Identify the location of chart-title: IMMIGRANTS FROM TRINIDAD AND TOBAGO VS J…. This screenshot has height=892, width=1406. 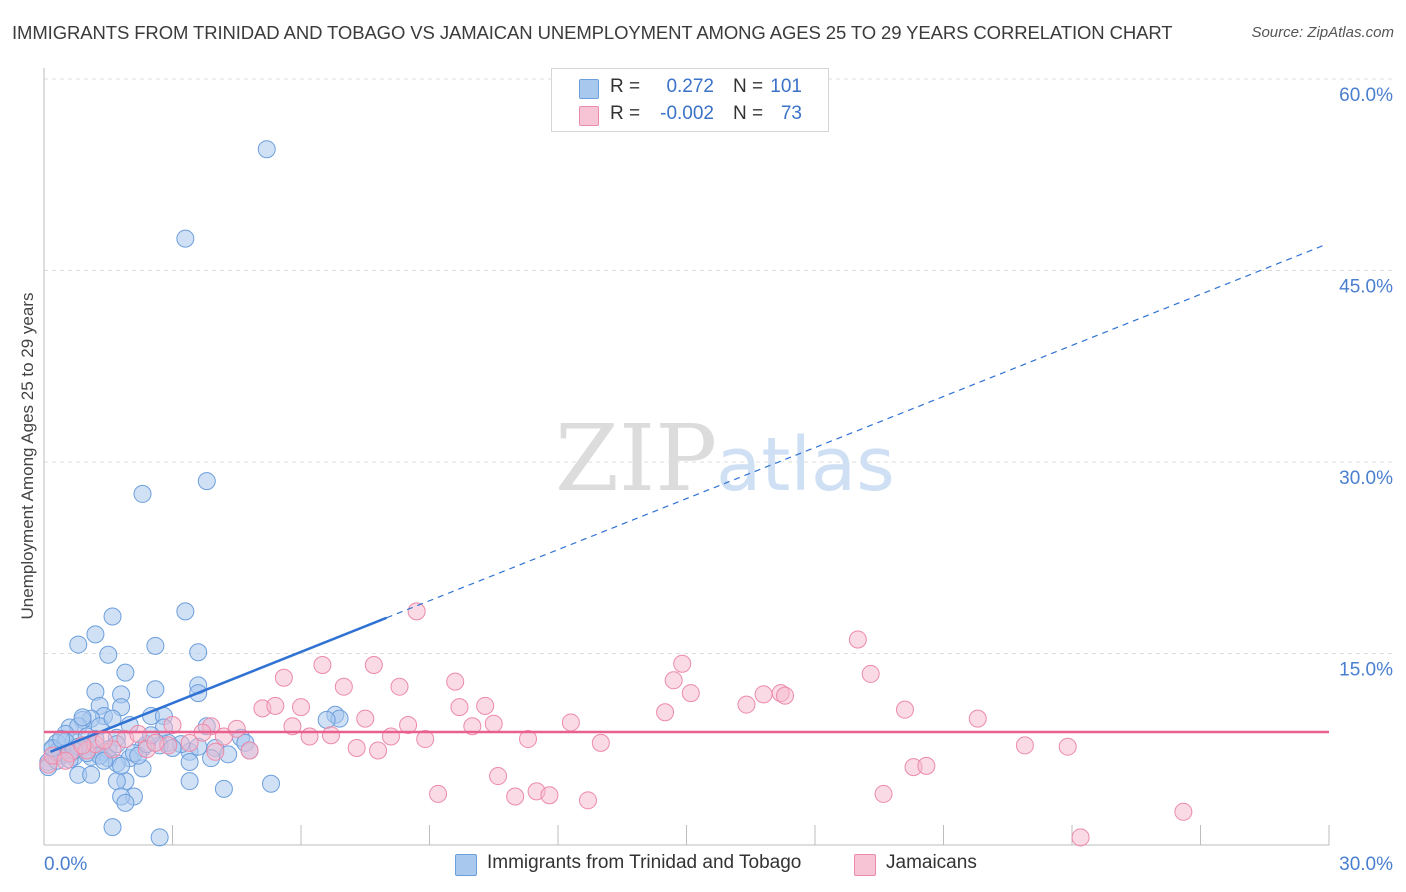
(592, 32).